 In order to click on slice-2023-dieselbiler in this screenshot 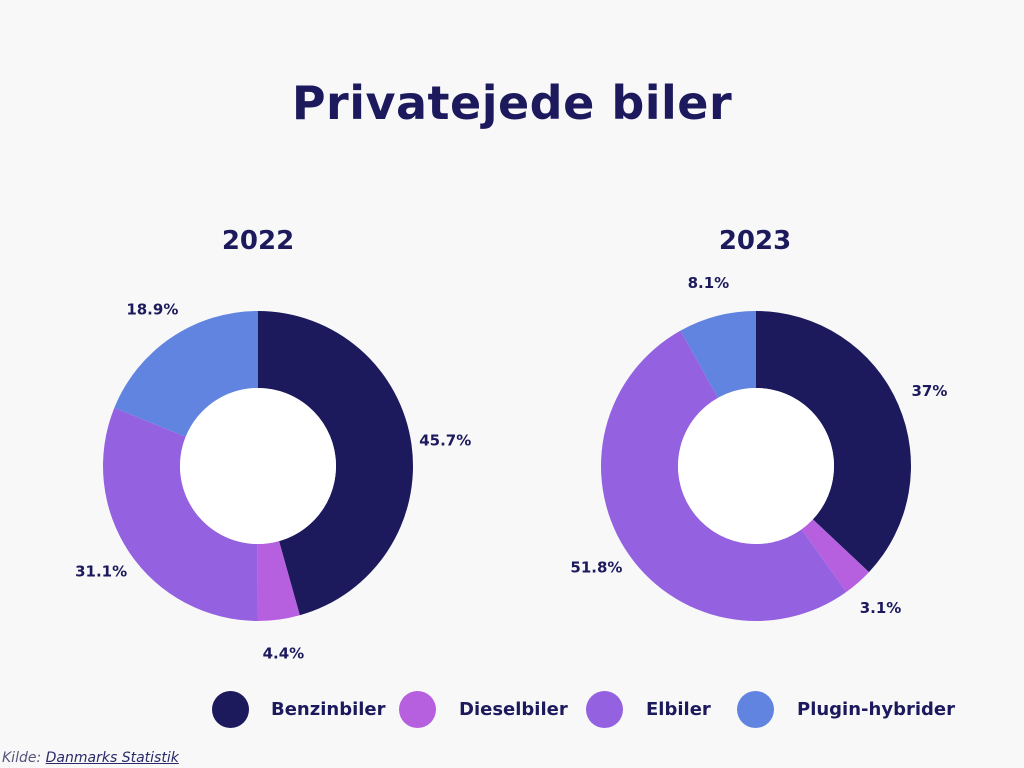, I will do `click(835, 555)`.